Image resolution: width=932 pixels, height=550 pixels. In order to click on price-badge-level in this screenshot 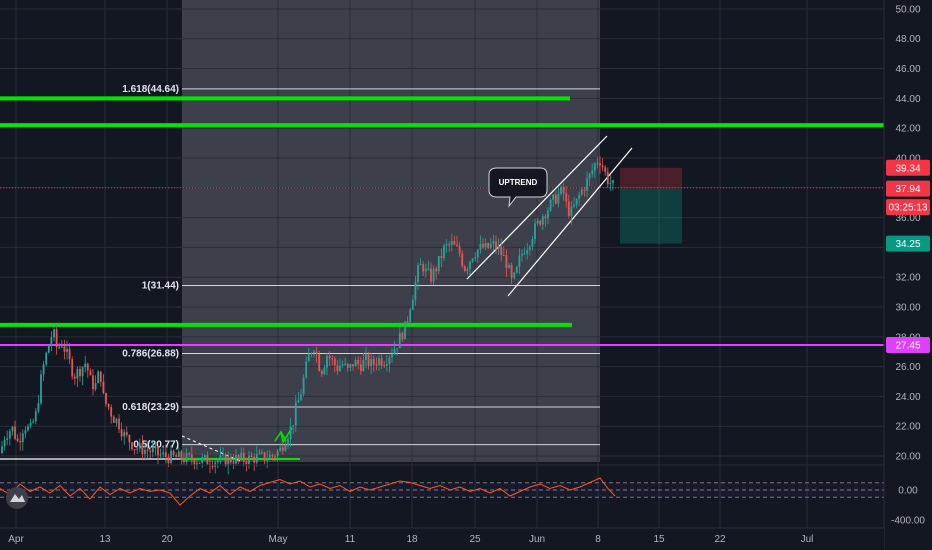, I will do `click(908, 345)`.